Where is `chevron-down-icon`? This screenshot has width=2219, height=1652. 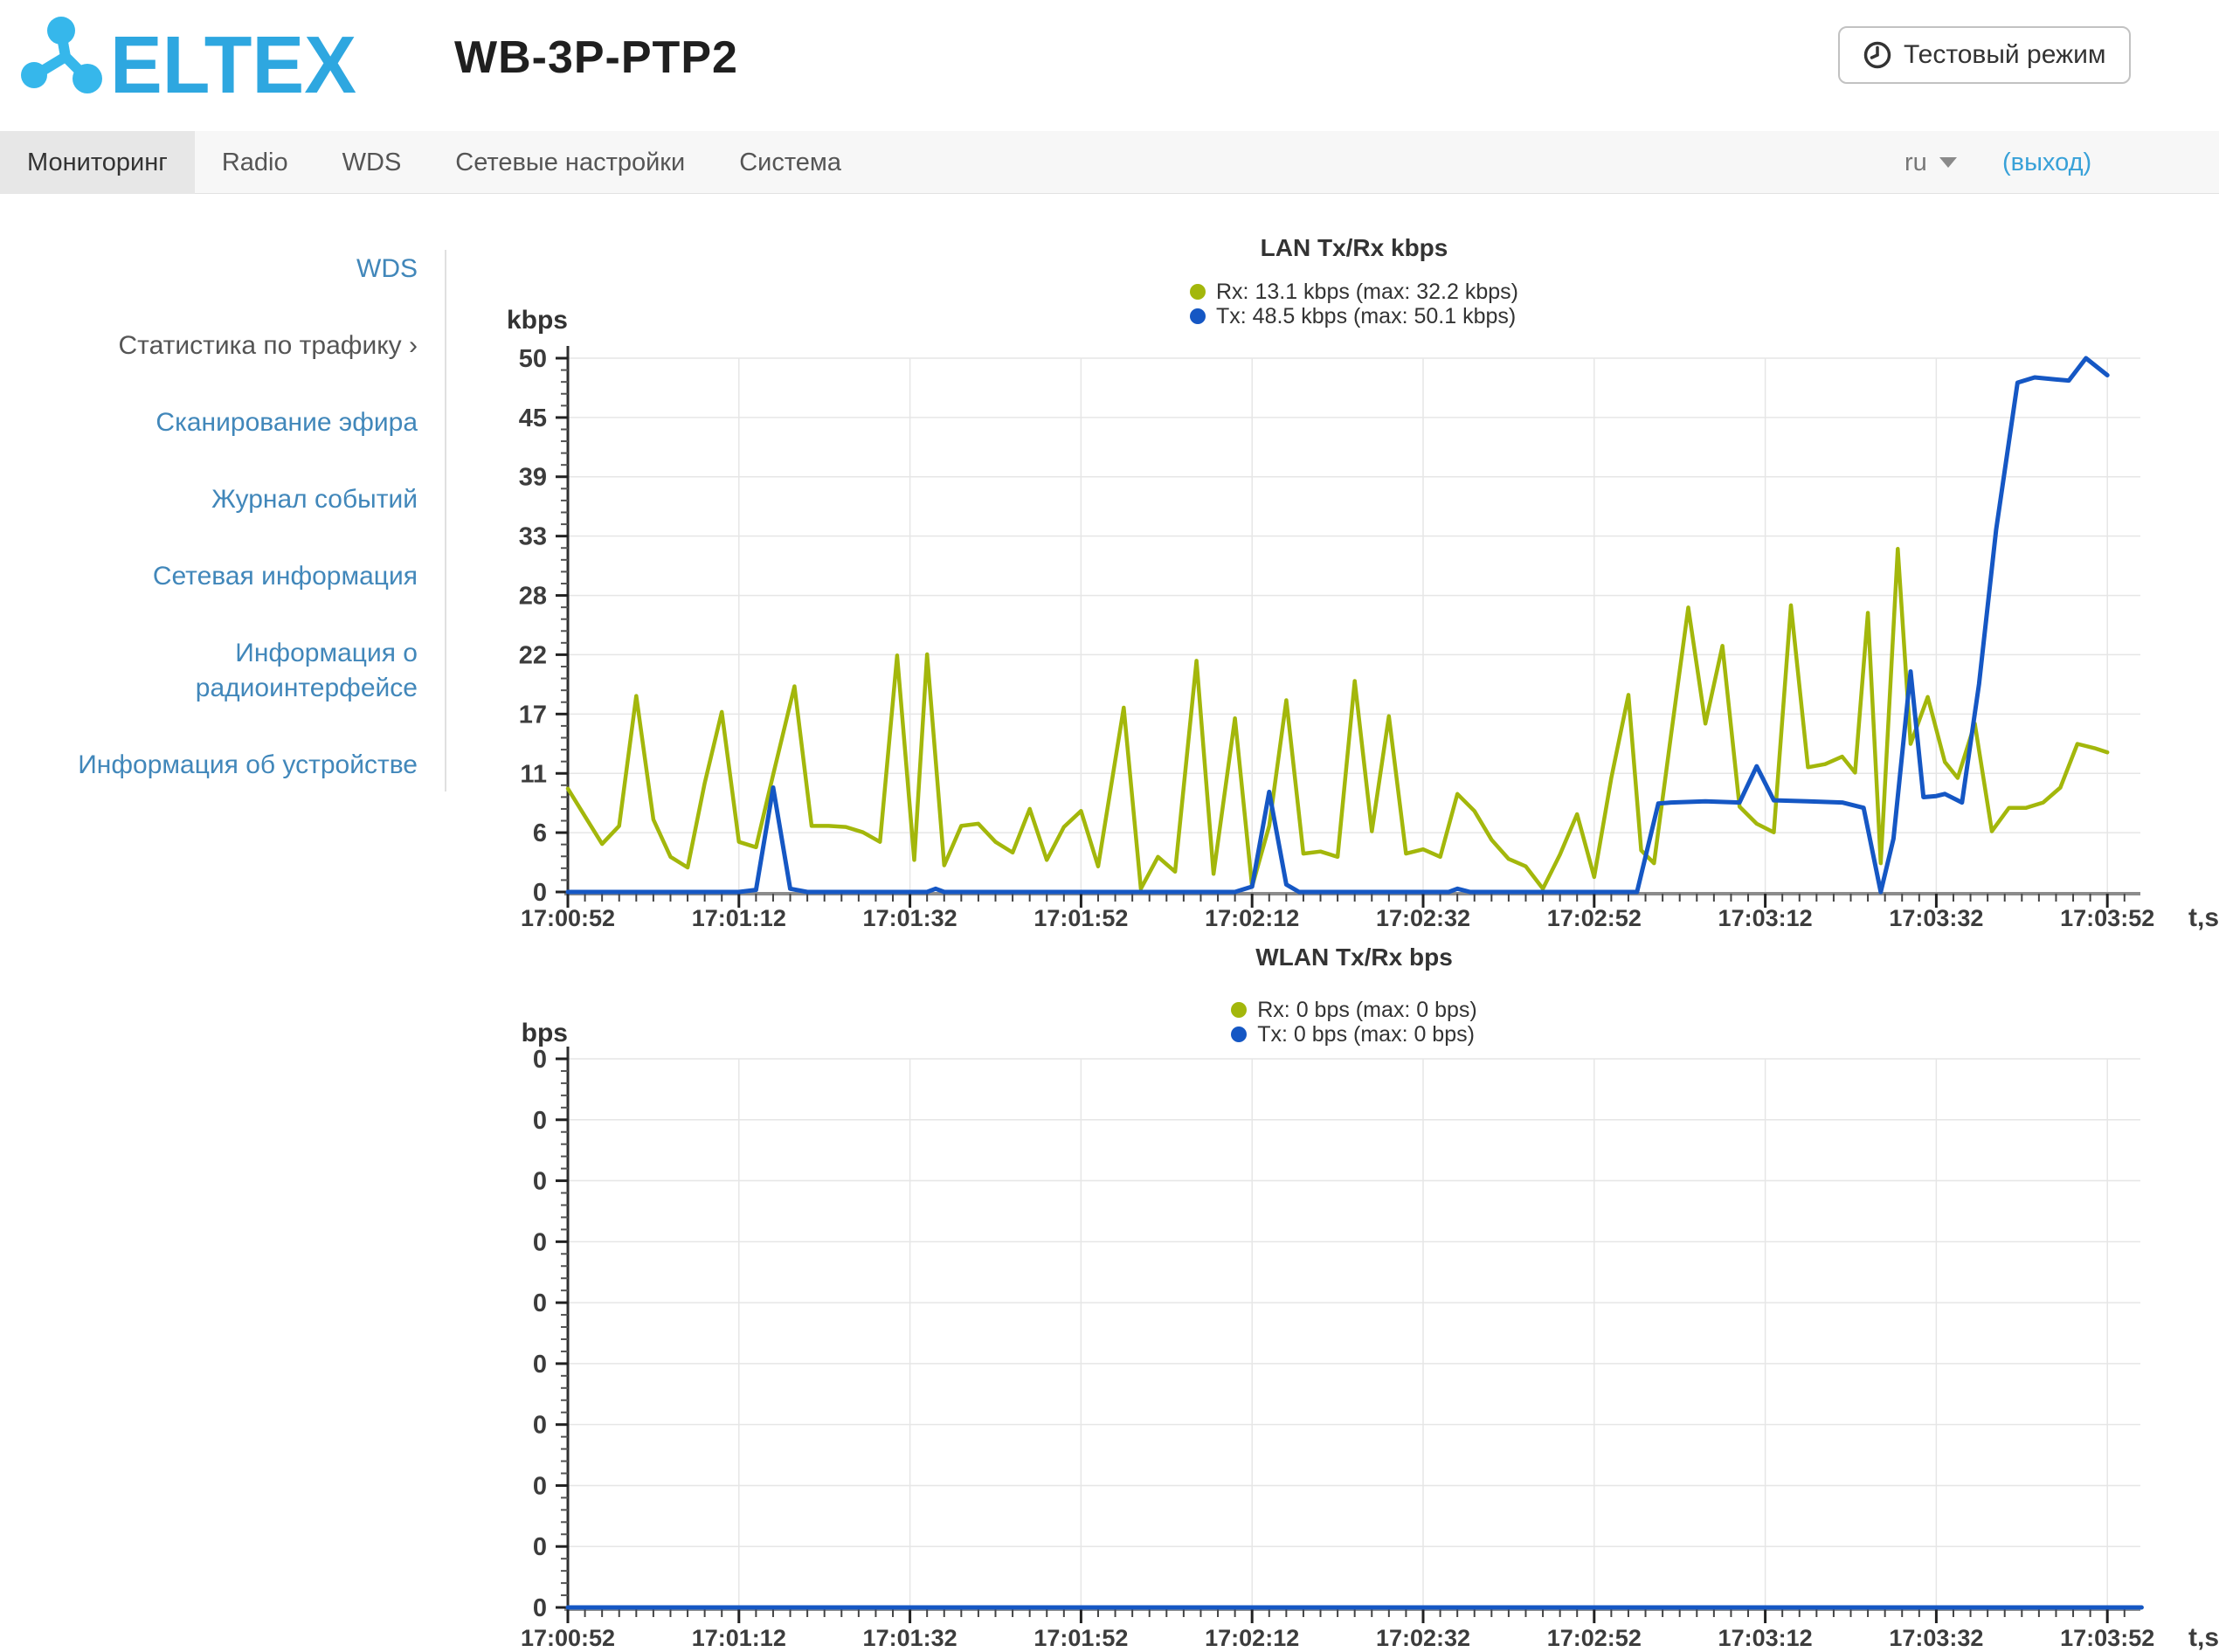
chevron-down-icon is located at coordinates (1948, 162).